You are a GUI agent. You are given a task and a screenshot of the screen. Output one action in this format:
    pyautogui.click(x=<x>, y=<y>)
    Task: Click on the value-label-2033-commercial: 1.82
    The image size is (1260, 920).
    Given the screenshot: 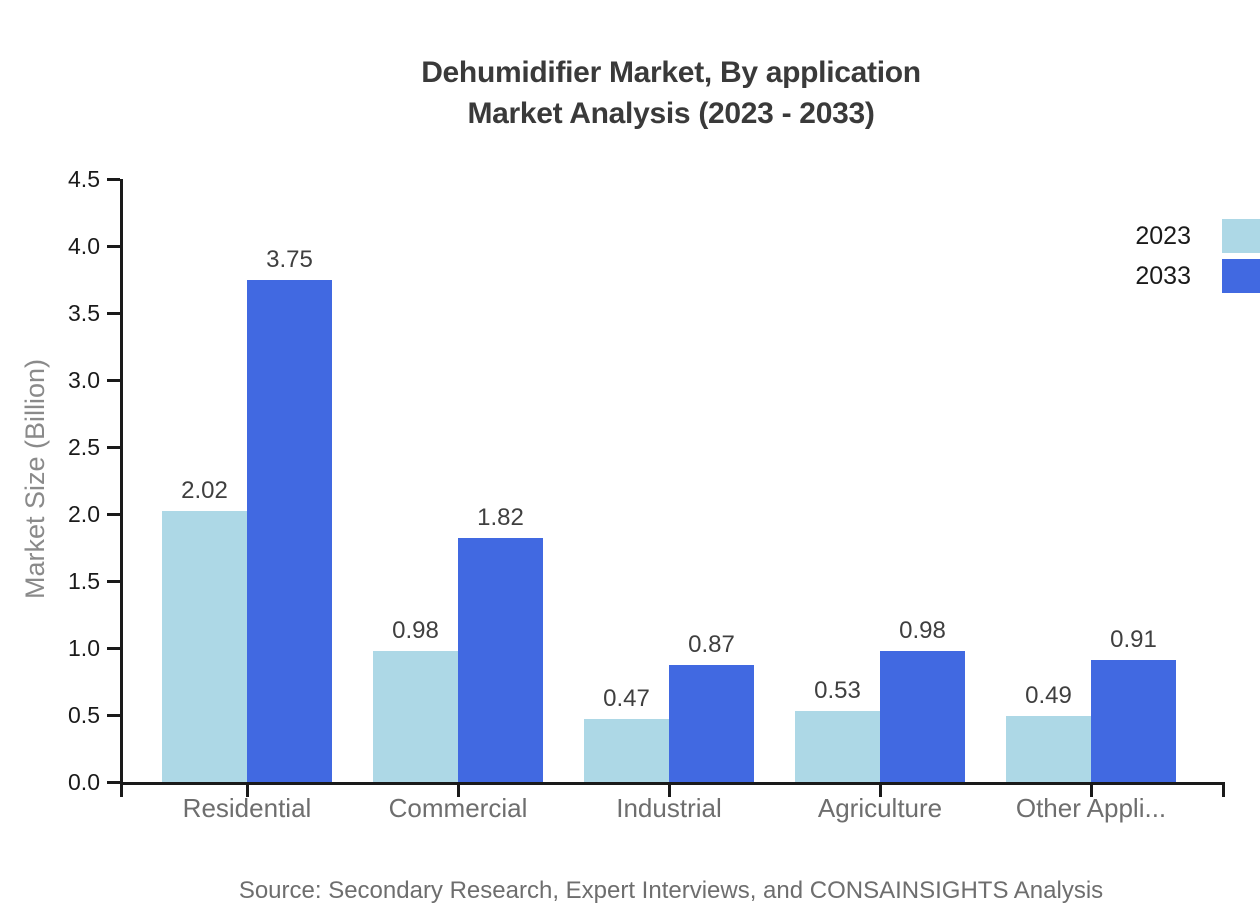 What is the action you would take?
    pyautogui.click(x=500, y=517)
    